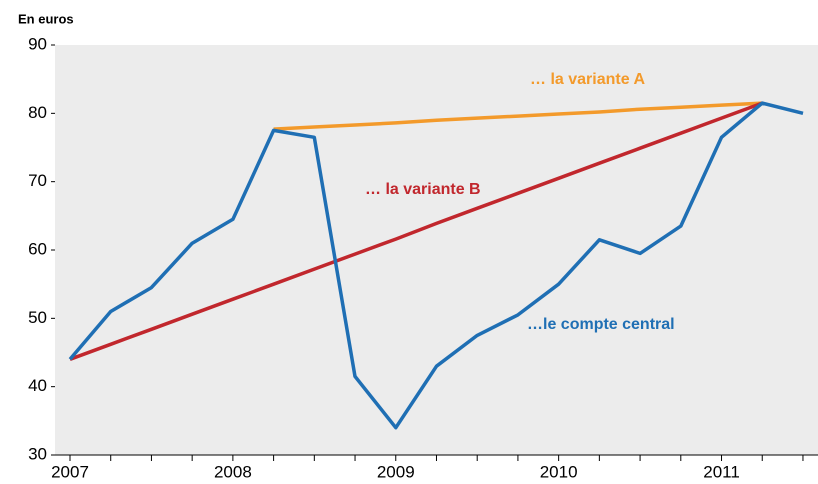 Image resolution: width=818 pixels, height=484 pixels. What do you see at coordinates (587, 79) in the screenshot?
I see `series-label: … la variante A` at bounding box center [587, 79].